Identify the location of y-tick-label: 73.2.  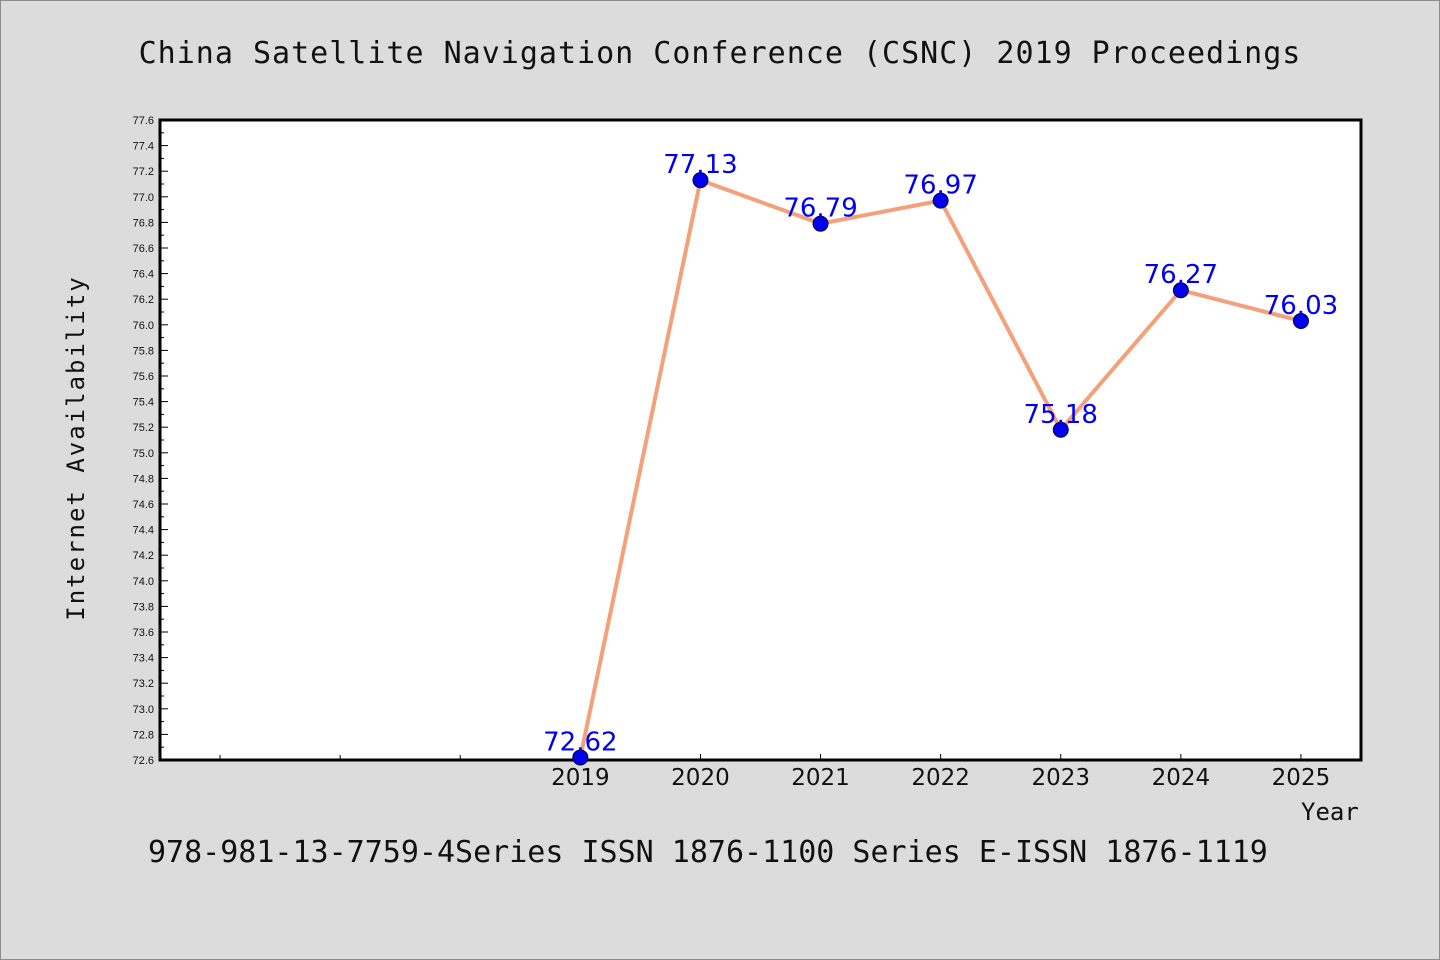
(143, 684).